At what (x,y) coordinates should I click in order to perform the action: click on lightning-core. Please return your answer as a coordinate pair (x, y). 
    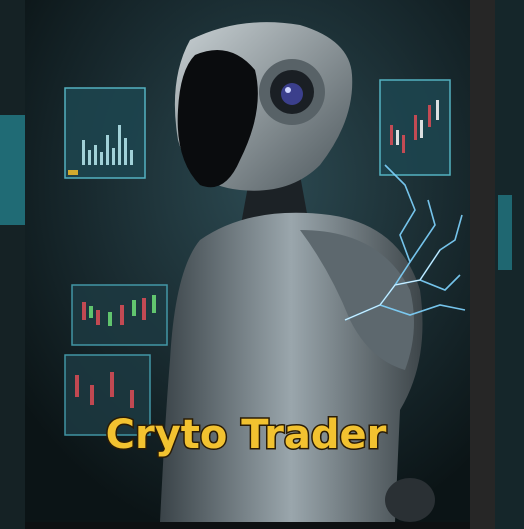
    Looking at the image, I should click on (392, 285).